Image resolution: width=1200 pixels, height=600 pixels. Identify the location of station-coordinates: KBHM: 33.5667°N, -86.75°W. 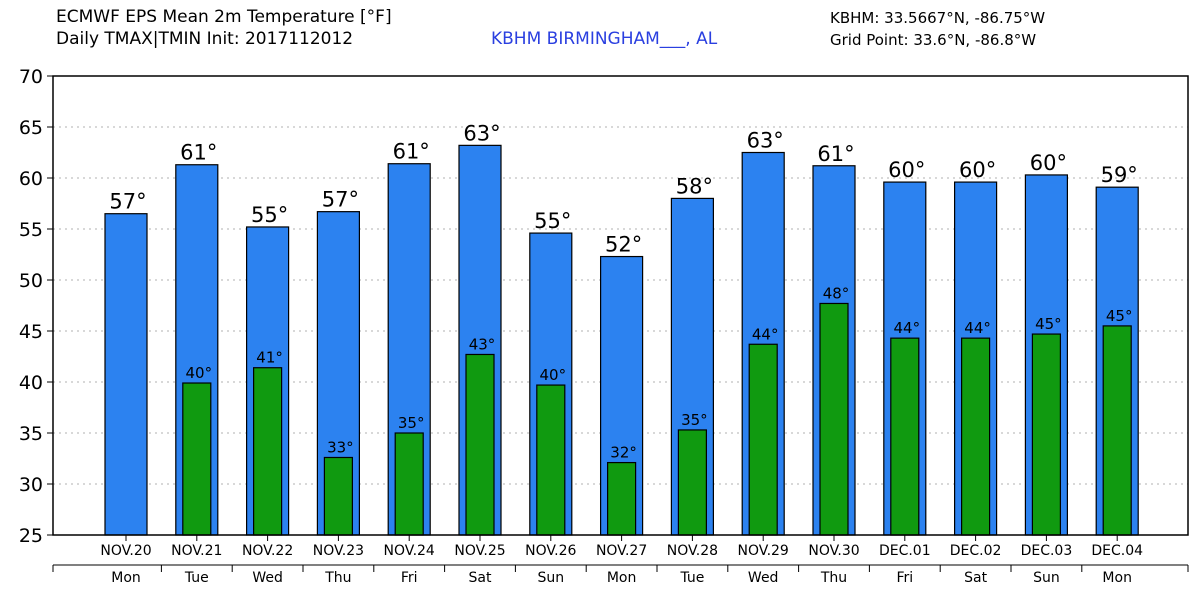
(938, 18).